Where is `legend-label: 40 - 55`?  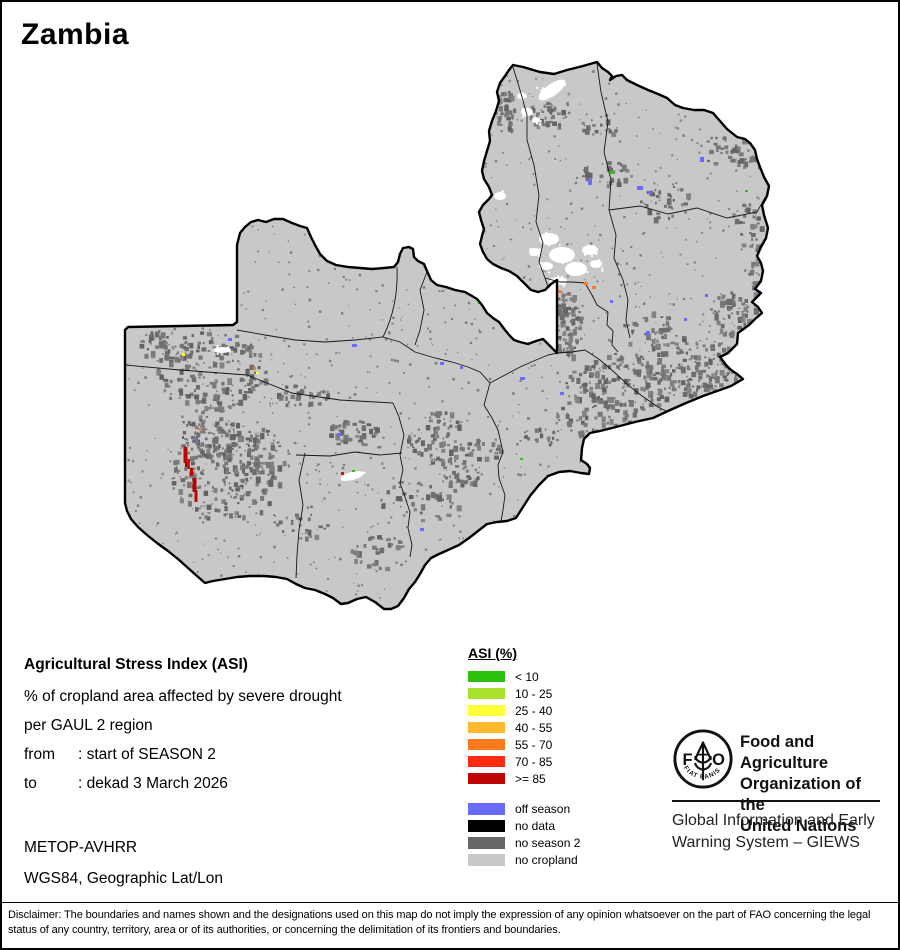
legend-label: 40 - 55 is located at coordinates (534, 727).